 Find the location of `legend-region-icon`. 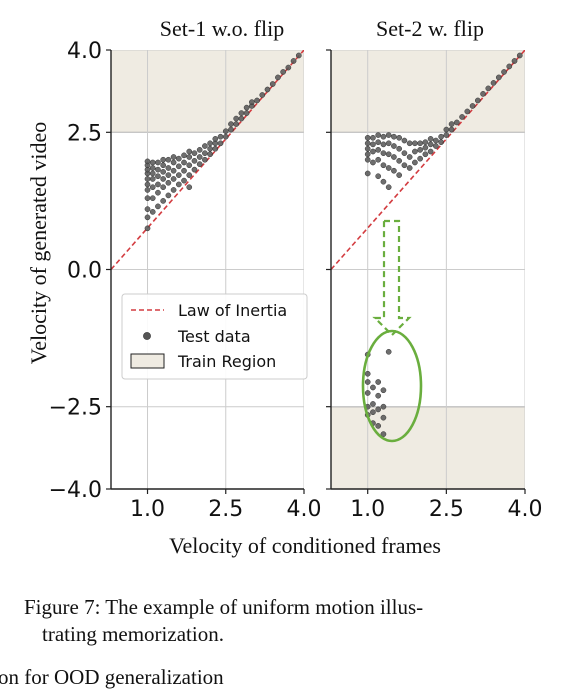

legend-region-icon is located at coordinates (147, 361).